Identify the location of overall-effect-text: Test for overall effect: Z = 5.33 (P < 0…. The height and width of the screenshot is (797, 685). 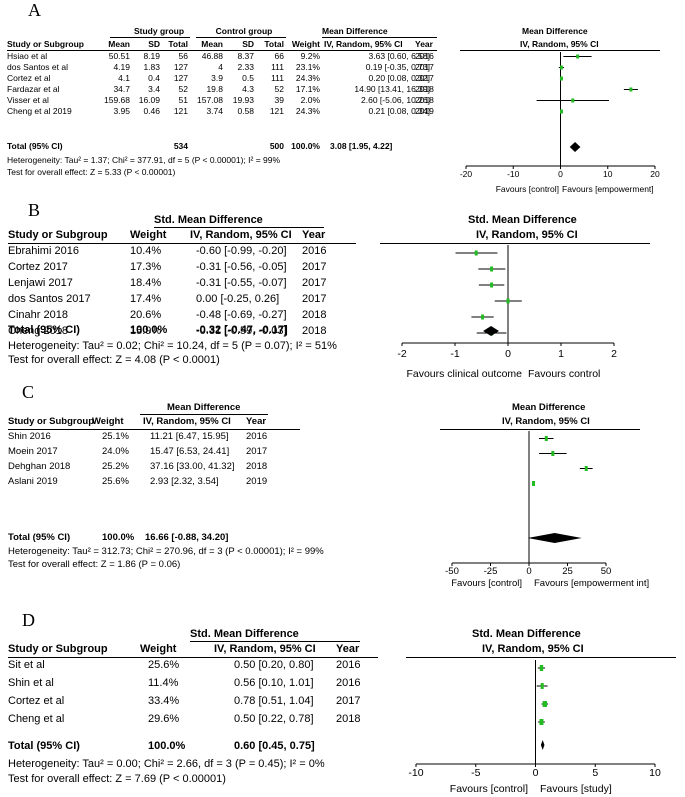
(91, 172).